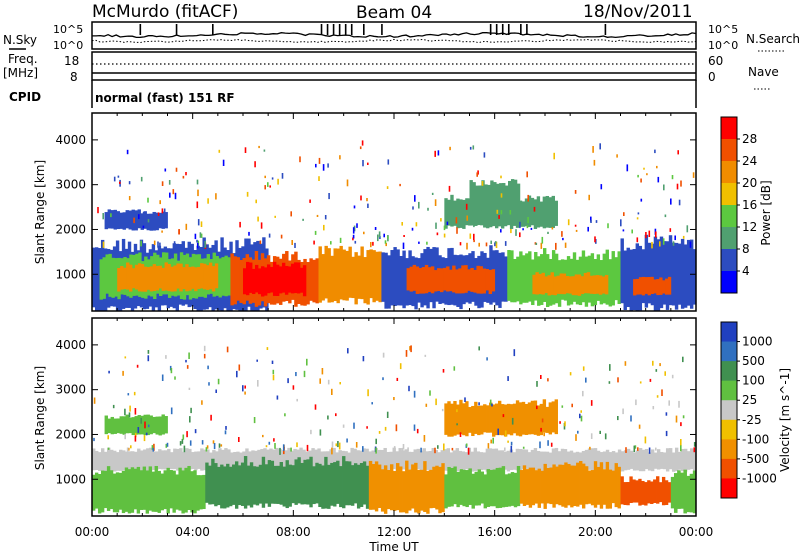 This screenshot has width=800, height=554. I want to click on velocity-colorbar: 1000 500 100 25 -25 -100 -500 -1000, so click(748, 410).